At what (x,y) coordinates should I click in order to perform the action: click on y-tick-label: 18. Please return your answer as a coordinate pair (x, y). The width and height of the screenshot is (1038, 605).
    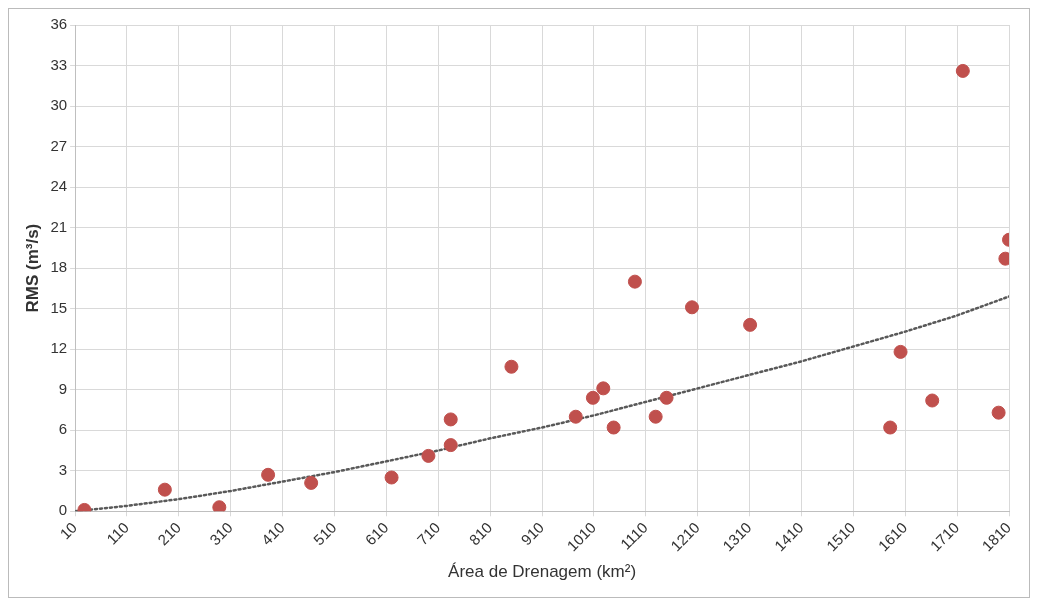
    Looking at the image, I should click on (59, 267).